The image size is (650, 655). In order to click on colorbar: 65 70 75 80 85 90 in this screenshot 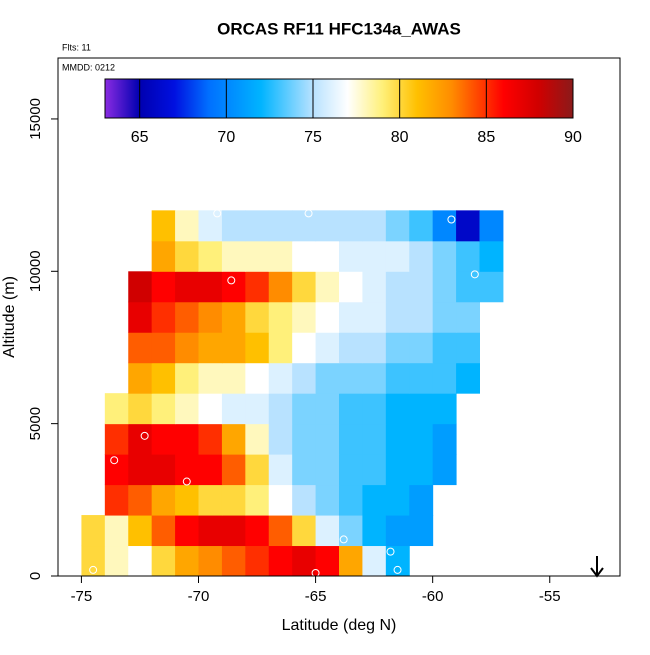, I will do `click(343, 112)`.